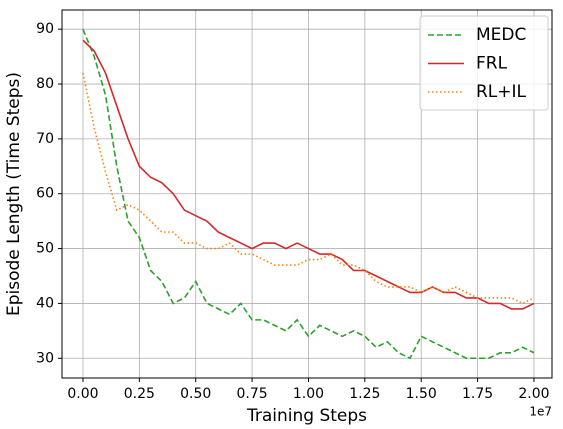 The width and height of the screenshot is (563, 429). What do you see at coordinates (195, 394) in the screenshot?
I see `x-tick-label: 0.50` at bounding box center [195, 394].